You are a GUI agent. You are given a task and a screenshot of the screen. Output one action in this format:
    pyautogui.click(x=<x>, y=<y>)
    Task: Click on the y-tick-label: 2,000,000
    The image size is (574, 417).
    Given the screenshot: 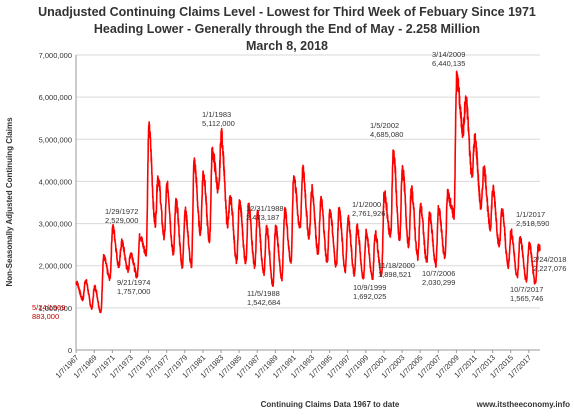 What is the action you would take?
    pyautogui.click(x=55, y=266)
    